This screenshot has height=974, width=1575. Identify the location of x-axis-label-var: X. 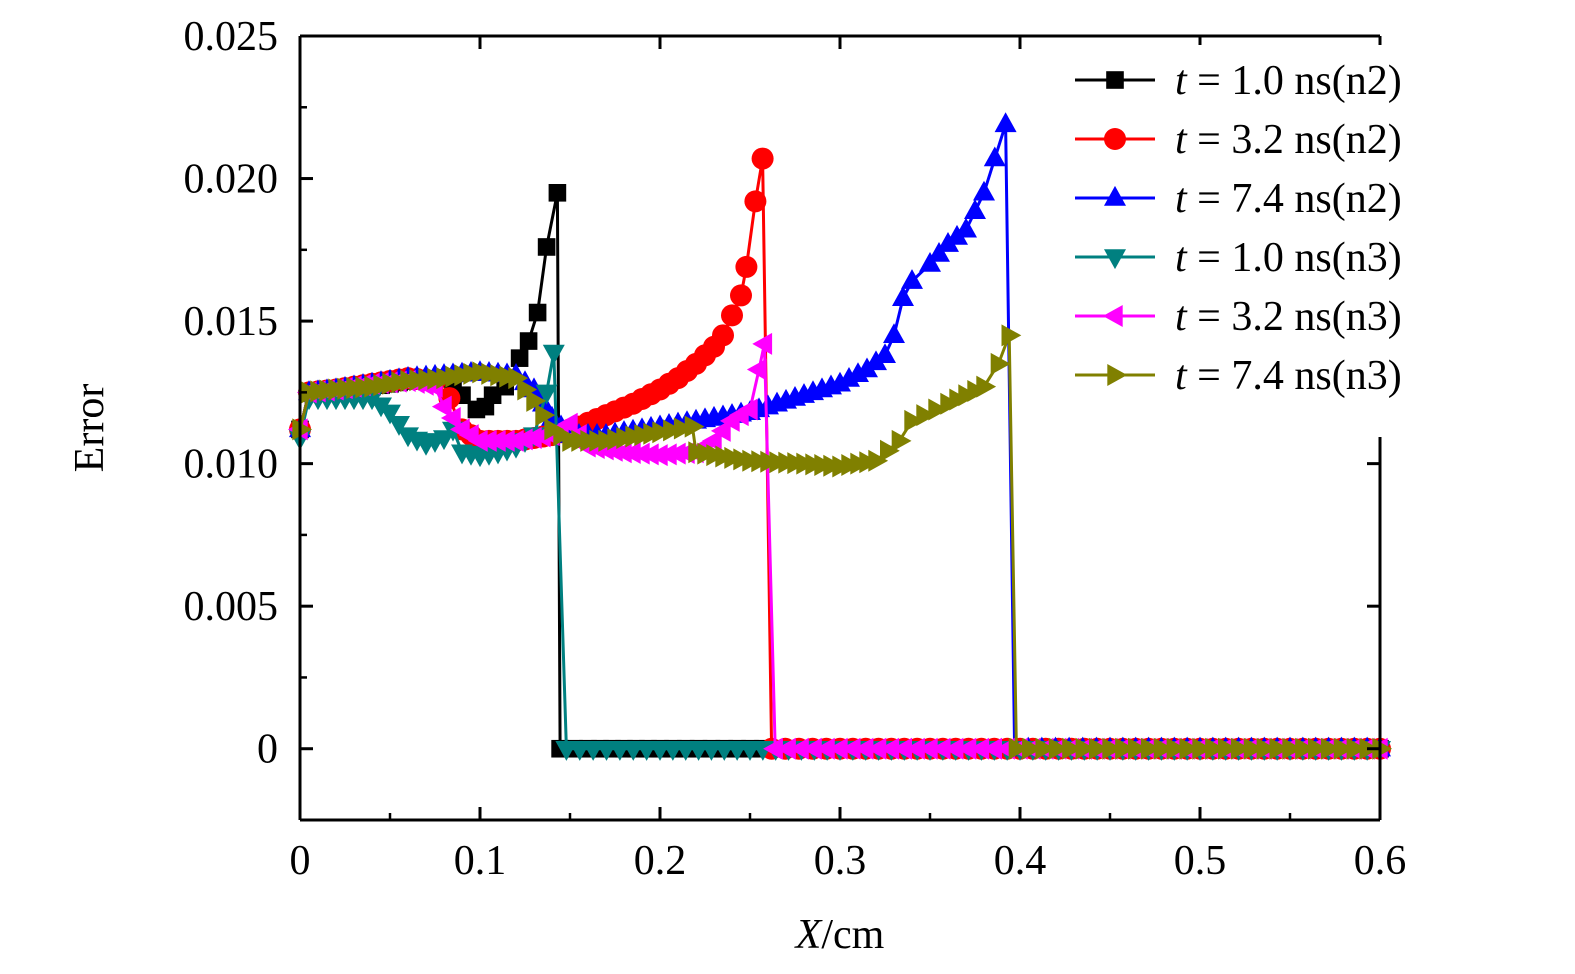
(809, 935).